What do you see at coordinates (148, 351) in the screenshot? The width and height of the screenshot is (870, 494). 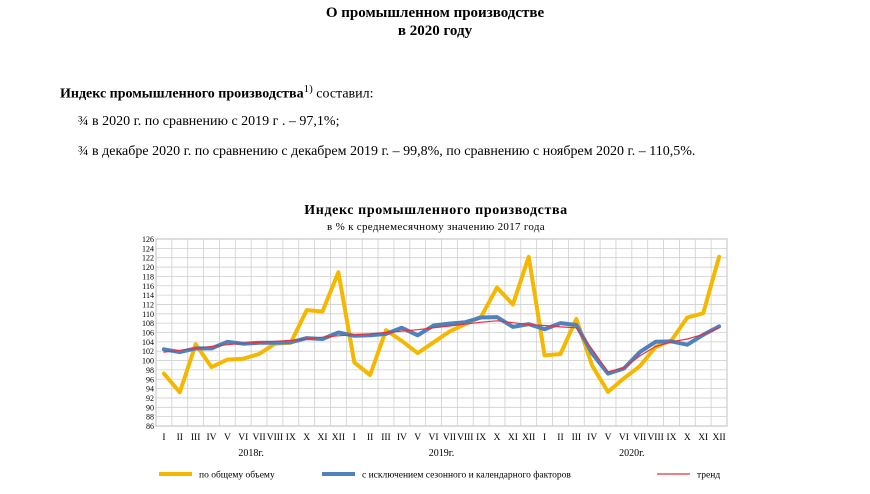 I see `y-tick-label: 102` at bounding box center [148, 351].